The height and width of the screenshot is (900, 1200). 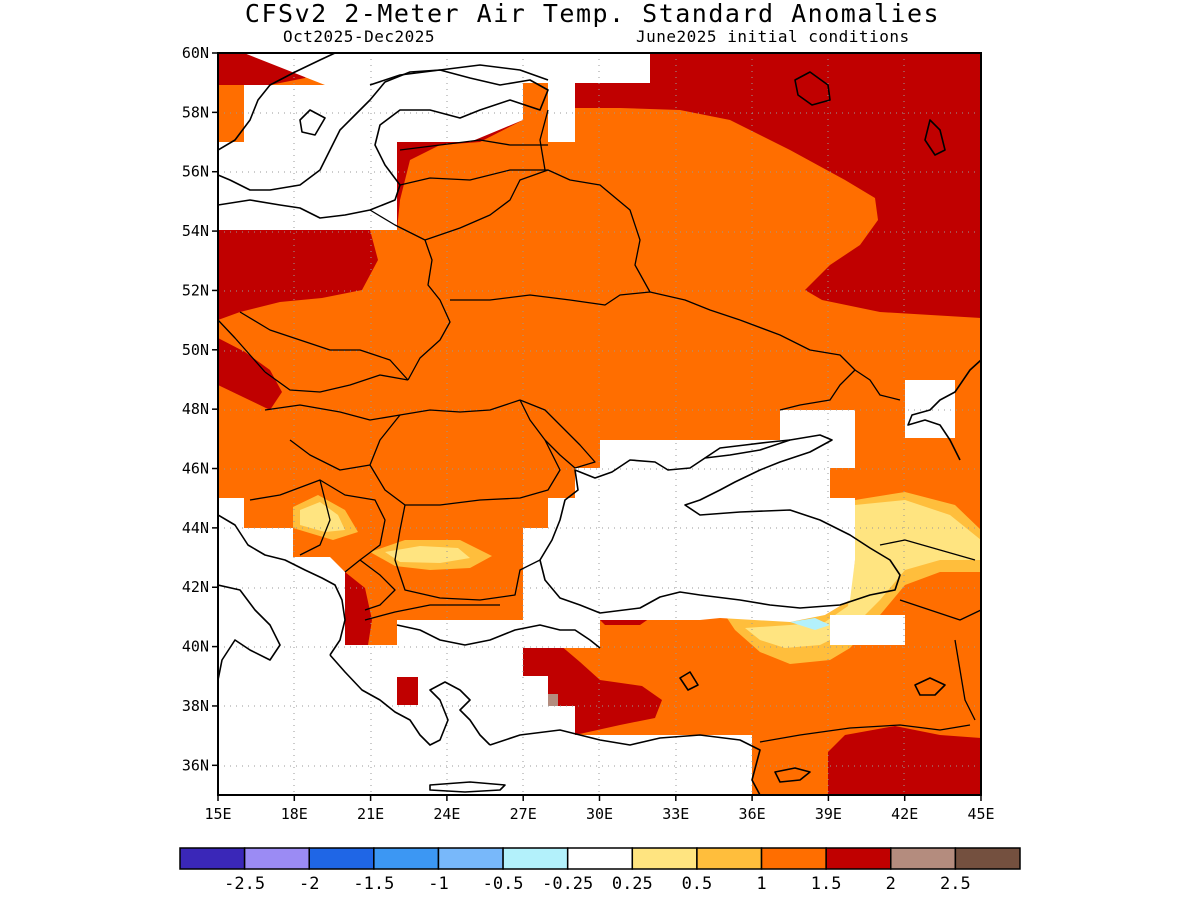 What do you see at coordinates (410, 295) in the screenshot?
I see `border-poland-east` at bounding box center [410, 295].